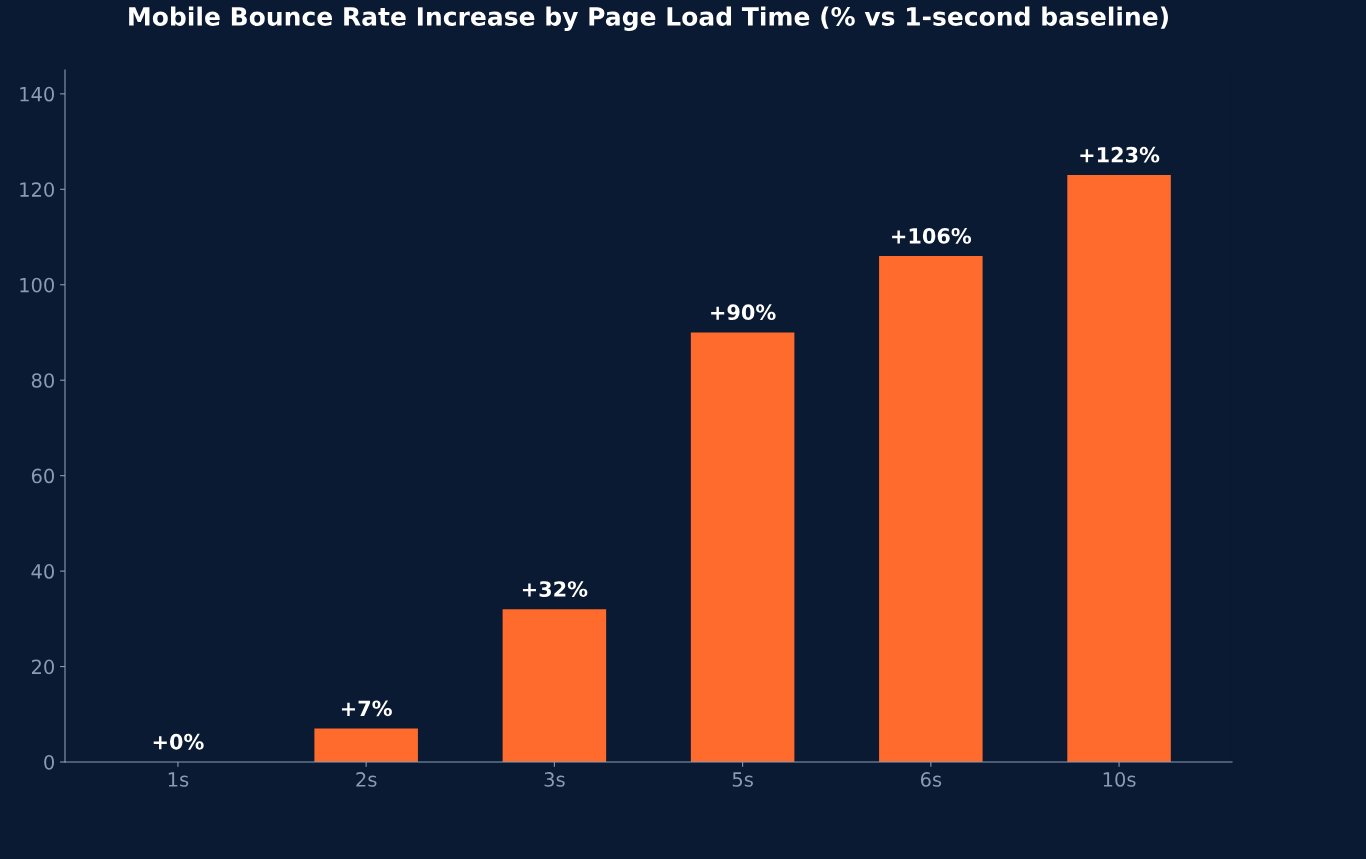 The width and height of the screenshot is (1366, 859). I want to click on data-label: +123%, so click(1120, 154).